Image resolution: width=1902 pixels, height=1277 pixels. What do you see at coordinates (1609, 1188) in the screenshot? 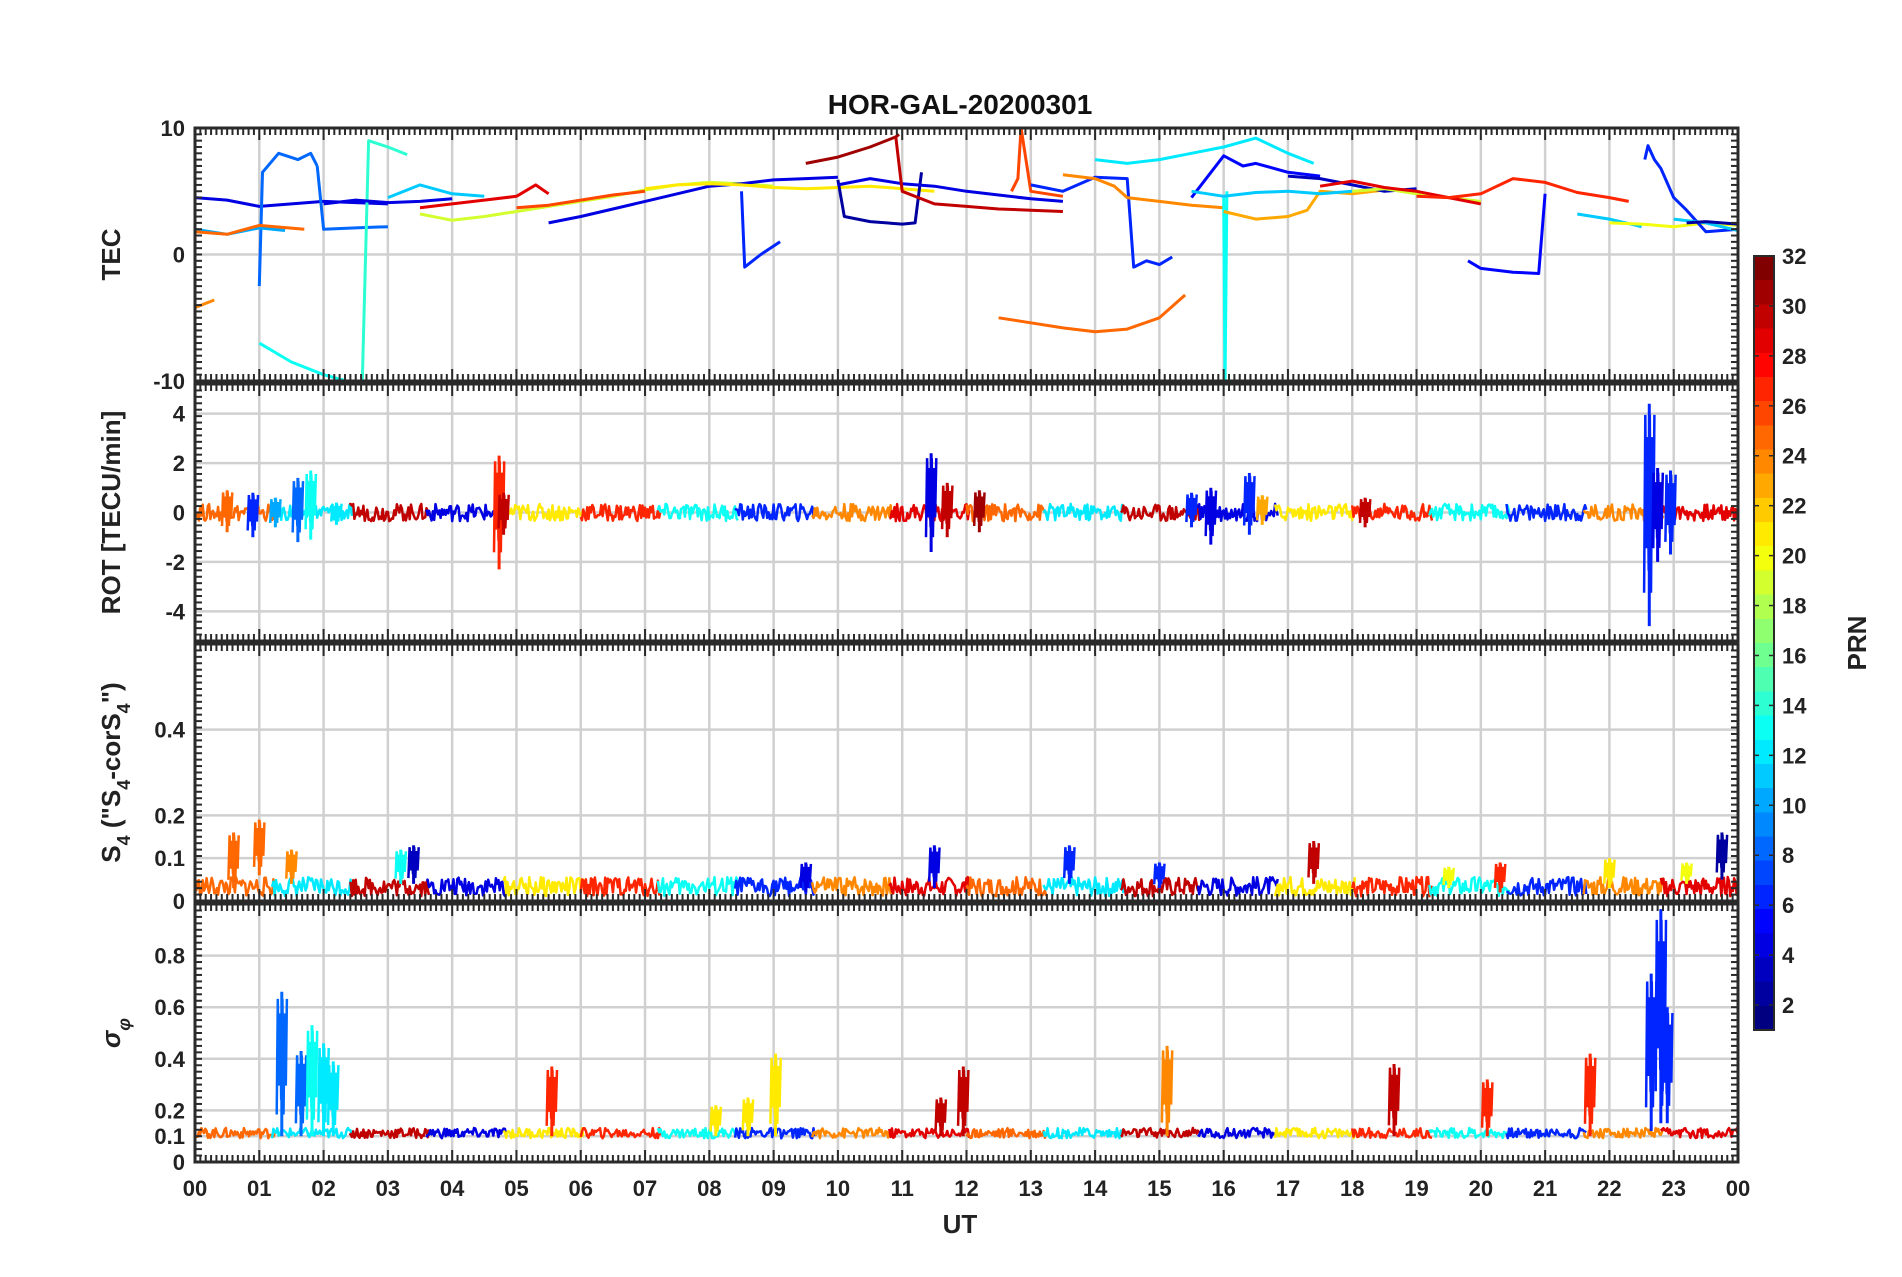
I see `x-tick-22: 22` at bounding box center [1609, 1188].